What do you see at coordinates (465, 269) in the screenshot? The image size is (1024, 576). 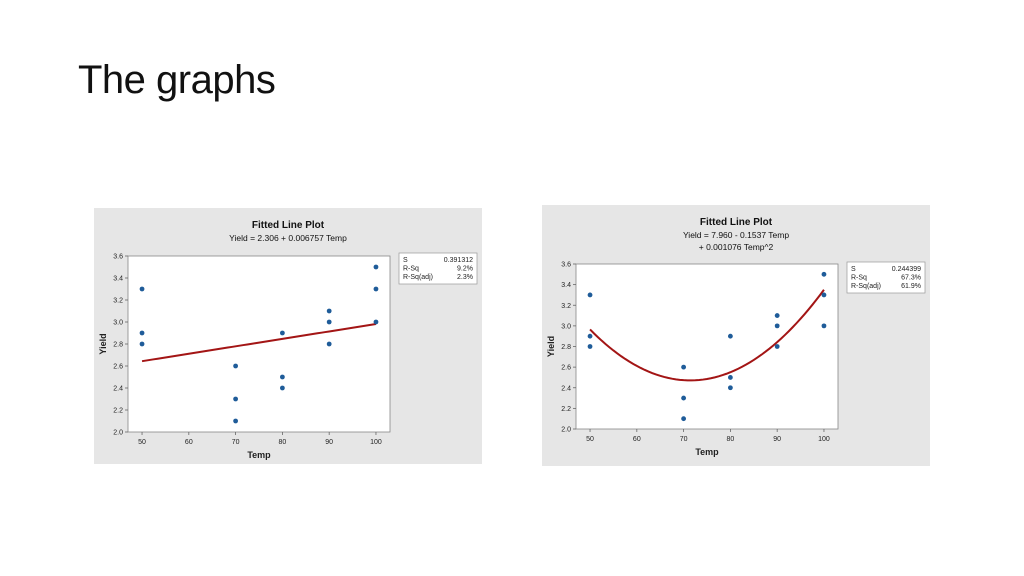 I see `stats-value: 9.2%` at bounding box center [465, 269].